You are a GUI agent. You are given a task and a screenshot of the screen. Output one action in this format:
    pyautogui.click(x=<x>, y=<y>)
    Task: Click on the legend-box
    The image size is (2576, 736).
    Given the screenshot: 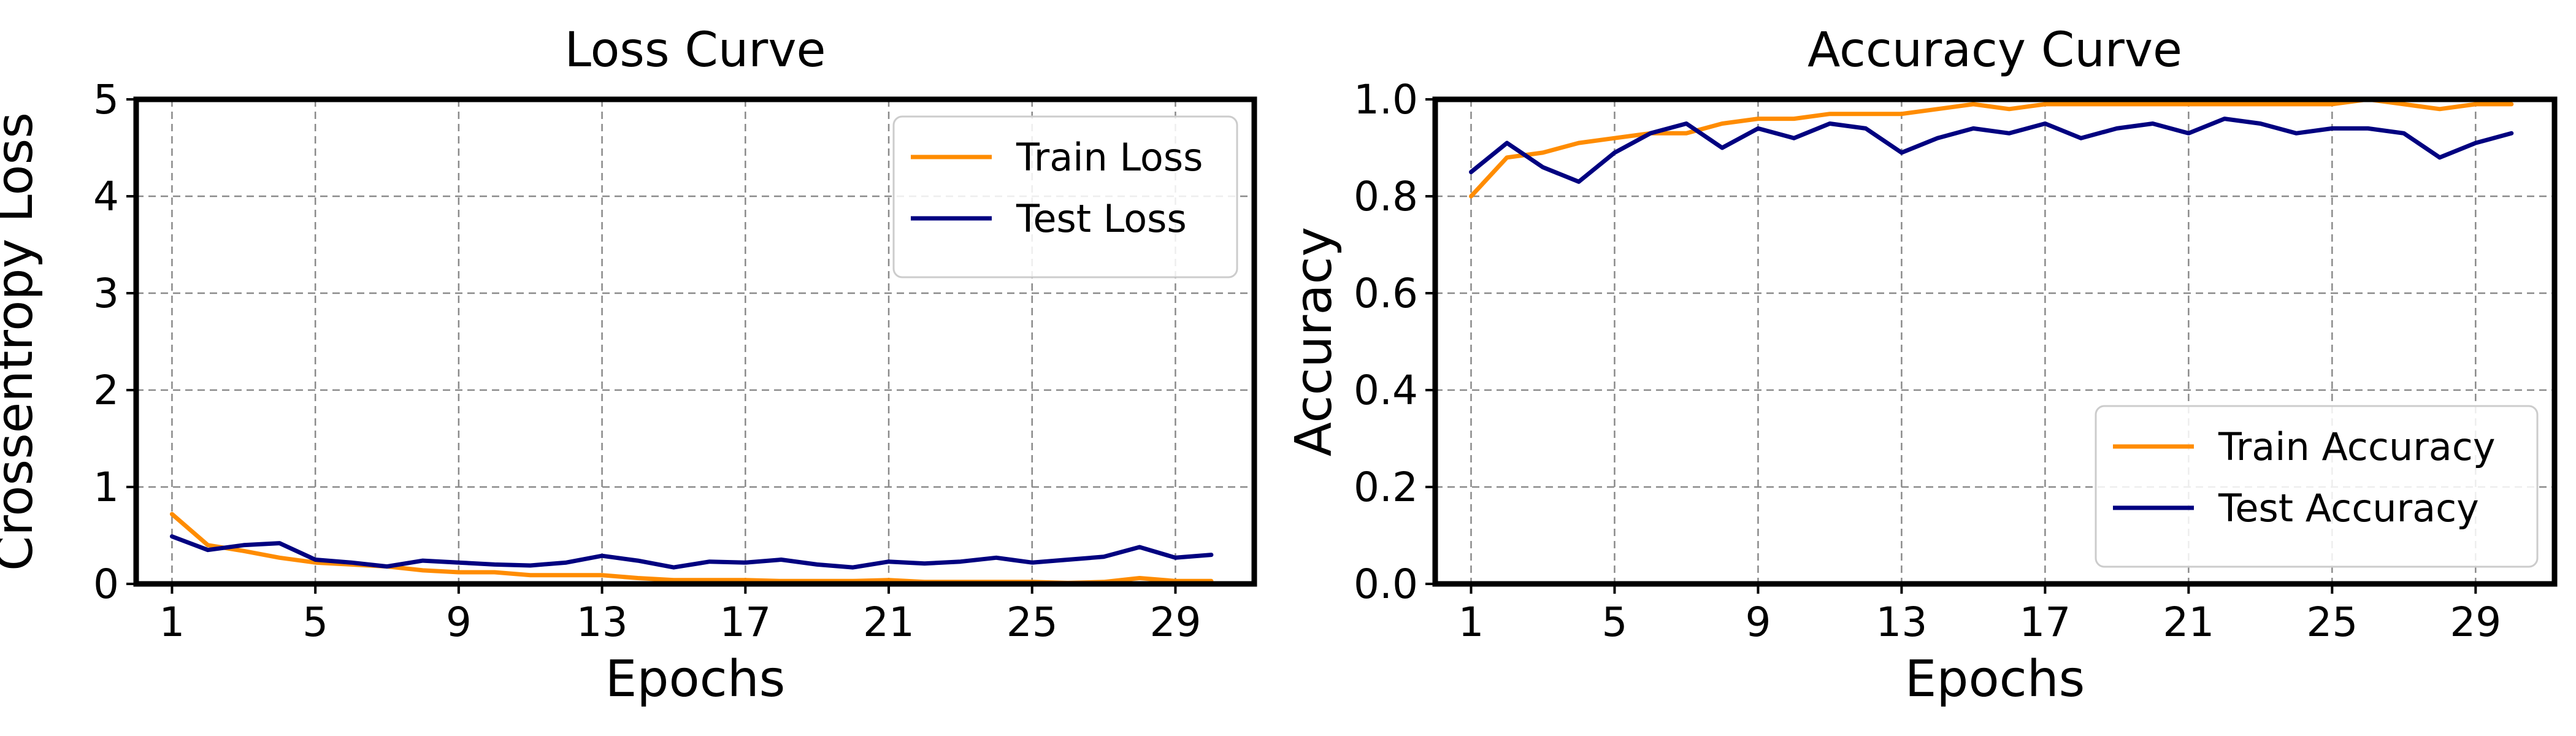 What is the action you would take?
    pyautogui.click(x=2317, y=486)
    